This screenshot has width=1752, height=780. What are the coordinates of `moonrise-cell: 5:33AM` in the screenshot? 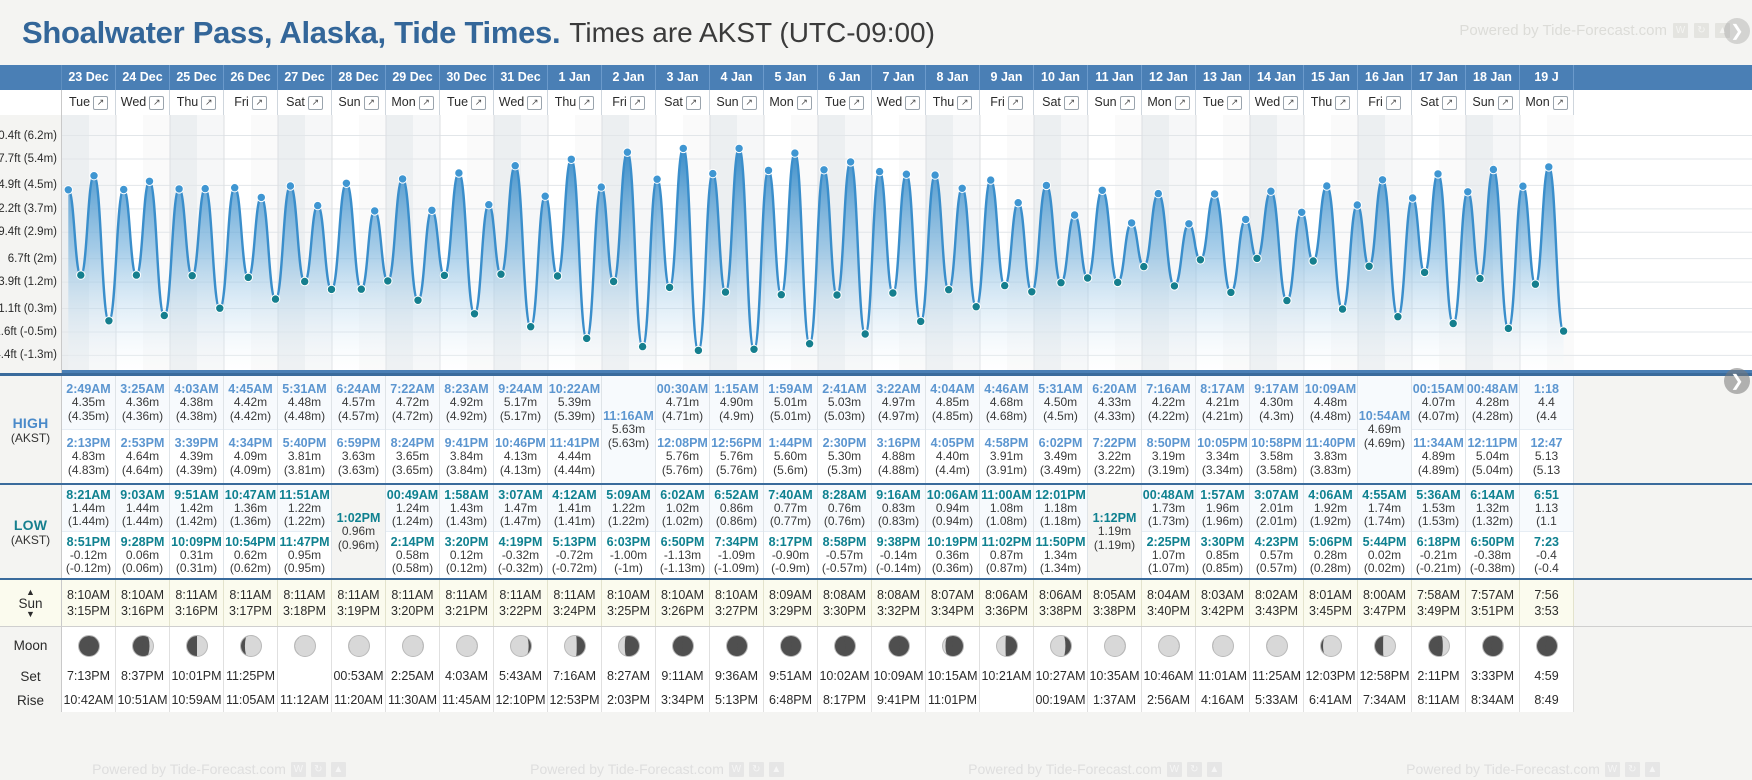 It's located at (1277, 700).